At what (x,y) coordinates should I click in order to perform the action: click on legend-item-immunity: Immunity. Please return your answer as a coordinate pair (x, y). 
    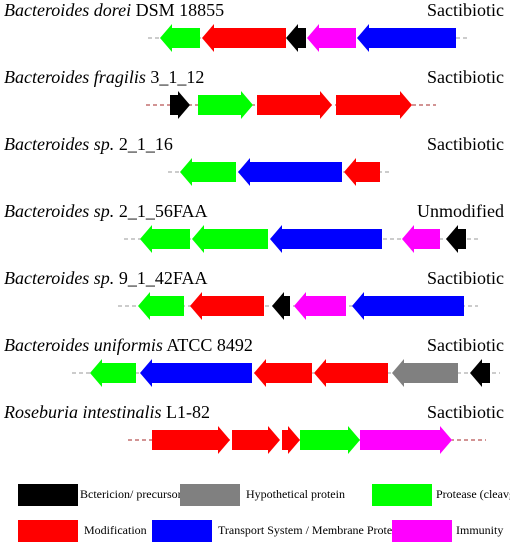
    Looking at the image, I should click on (450, 531).